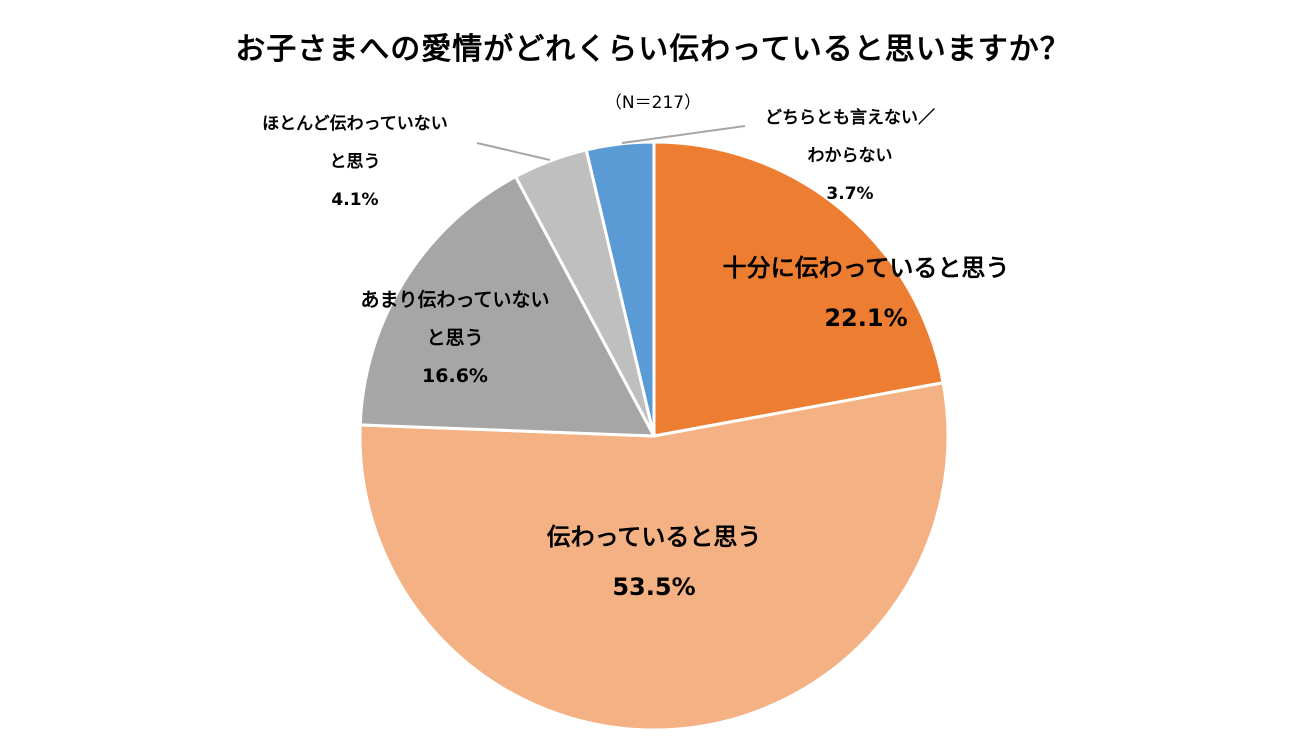 This screenshot has width=1306, height=752. I want to click on slice-4-category-label: と思う, so click(355, 162).